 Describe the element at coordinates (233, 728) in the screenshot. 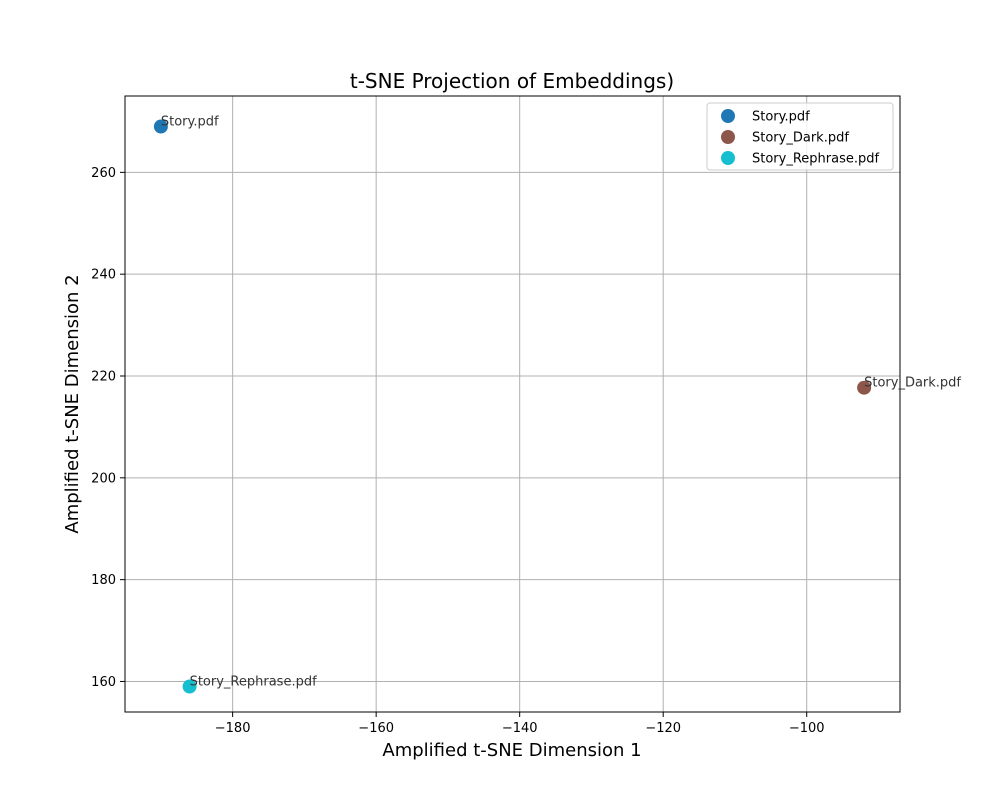

I see `x-tick-label: −180` at that location.